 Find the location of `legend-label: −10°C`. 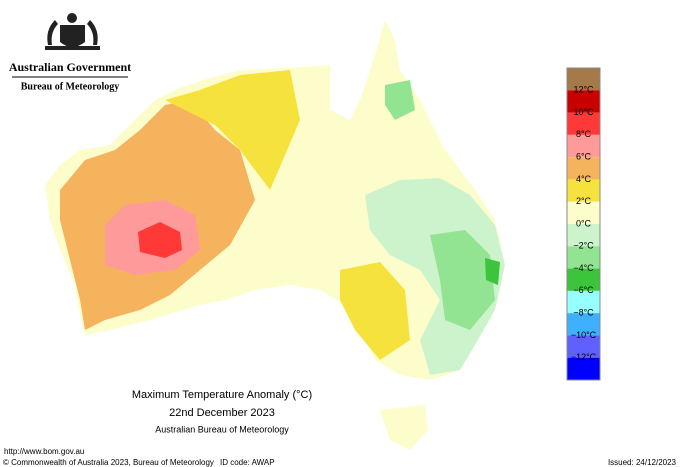

legend-label: −10°C is located at coordinates (584, 335).